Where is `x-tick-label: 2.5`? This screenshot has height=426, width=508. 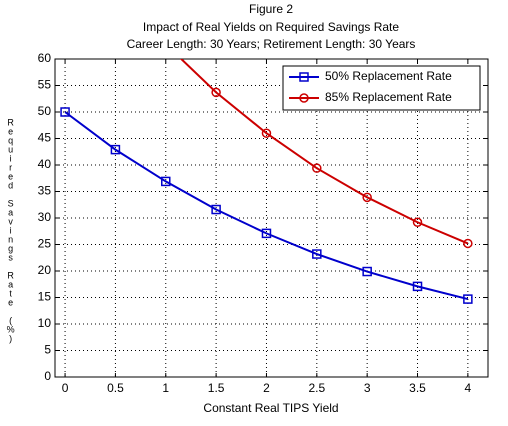
x-tick-label: 2.5 is located at coordinates (316, 388).